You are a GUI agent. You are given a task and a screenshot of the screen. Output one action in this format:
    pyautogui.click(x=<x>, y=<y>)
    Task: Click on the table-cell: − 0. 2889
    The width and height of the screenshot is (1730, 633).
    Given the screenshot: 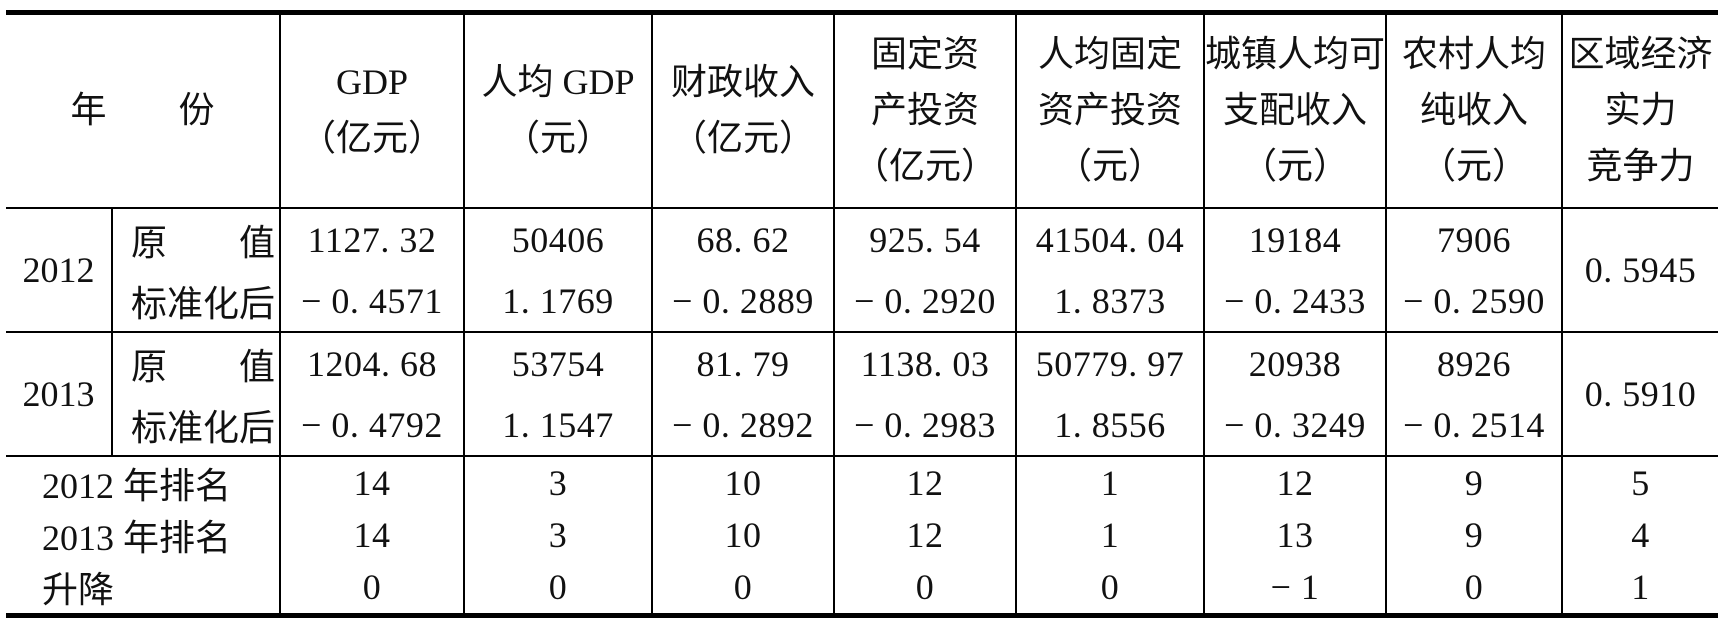 What is the action you would take?
    pyautogui.click(x=743, y=301)
    